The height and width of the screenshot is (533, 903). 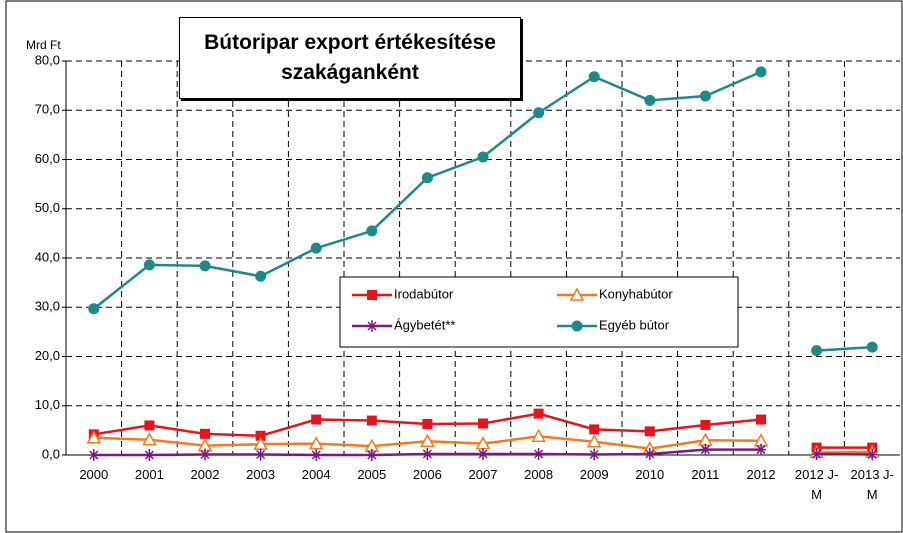 What do you see at coordinates (47, 404) in the screenshot?
I see `y-tick-label: 10,0` at bounding box center [47, 404].